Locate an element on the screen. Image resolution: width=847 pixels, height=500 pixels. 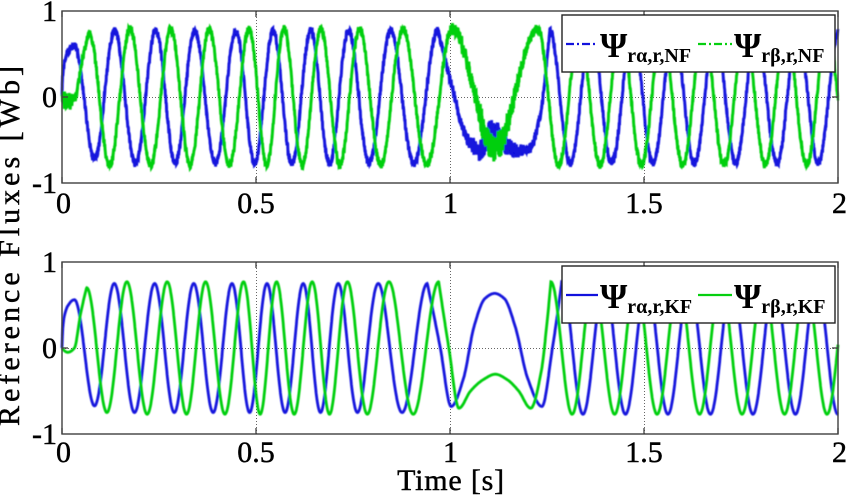
svg-text: Reference Fluxes [Wb] is located at coordinates (13, 244).